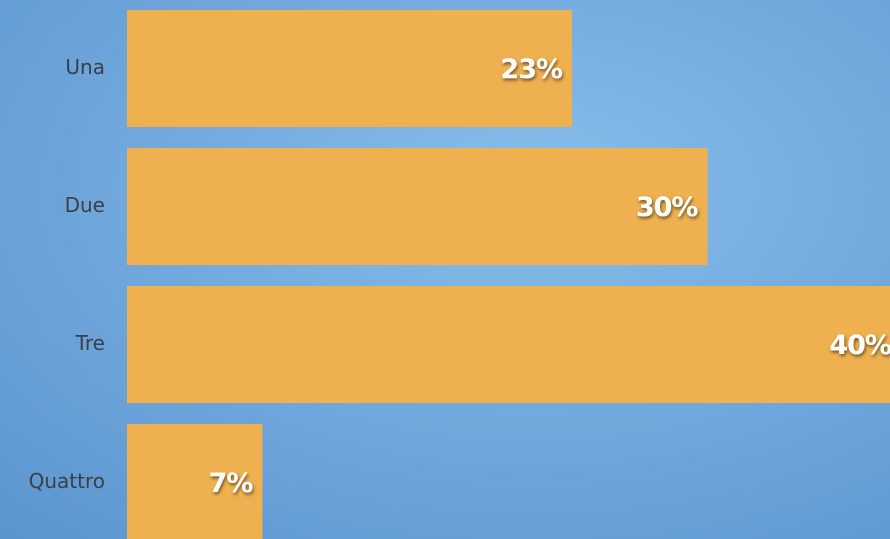 Image resolution: width=890 pixels, height=539 pixels. I want to click on value-label: 40%, so click(859, 345).